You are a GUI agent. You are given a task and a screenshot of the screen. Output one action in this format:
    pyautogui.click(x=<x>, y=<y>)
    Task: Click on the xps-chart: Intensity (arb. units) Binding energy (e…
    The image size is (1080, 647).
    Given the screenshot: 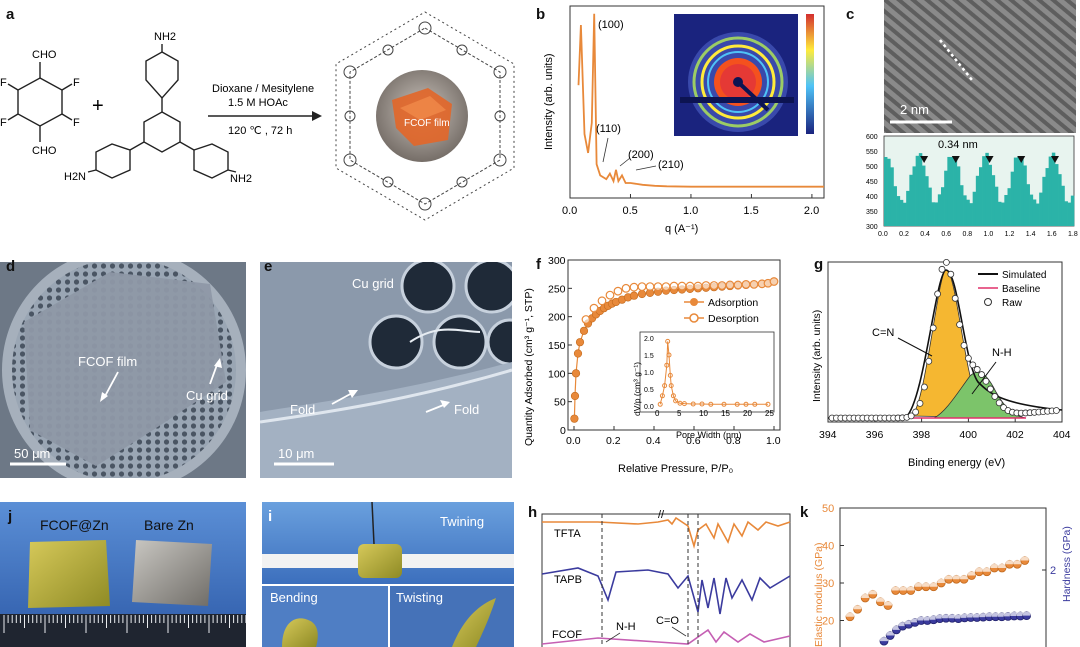 What is the action you would take?
    pyautogui.click(x=941, y=363)
    